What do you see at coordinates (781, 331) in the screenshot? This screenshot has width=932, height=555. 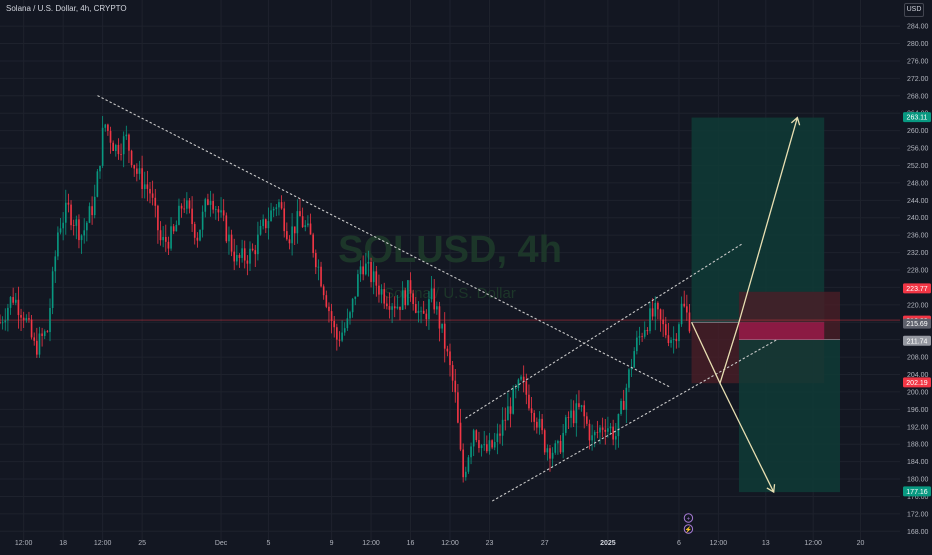 I see `zone-overlap` at bounding box center [781, 331].